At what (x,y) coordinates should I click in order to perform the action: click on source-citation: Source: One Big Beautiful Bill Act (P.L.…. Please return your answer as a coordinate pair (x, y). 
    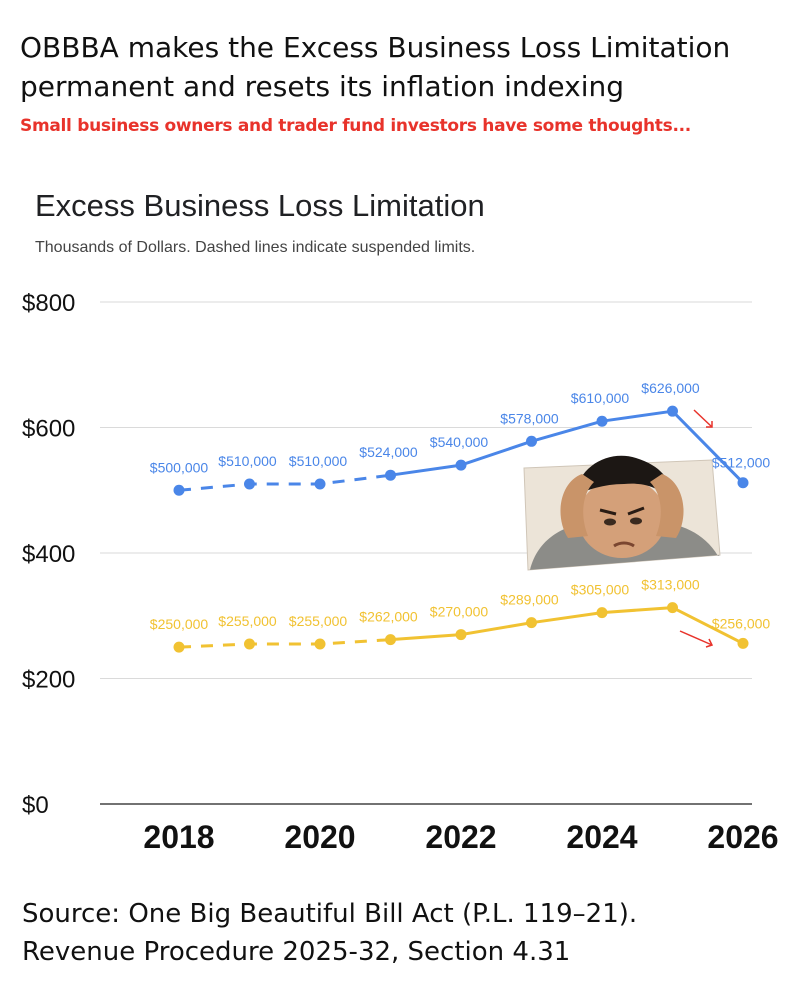
    Looking at the image, I should click on (407, 933).